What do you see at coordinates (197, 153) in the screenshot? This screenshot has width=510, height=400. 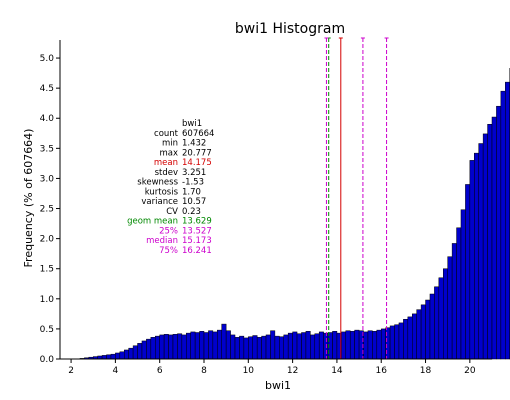 I see `stats-value: 20.777` at bounding box center [197, 153].